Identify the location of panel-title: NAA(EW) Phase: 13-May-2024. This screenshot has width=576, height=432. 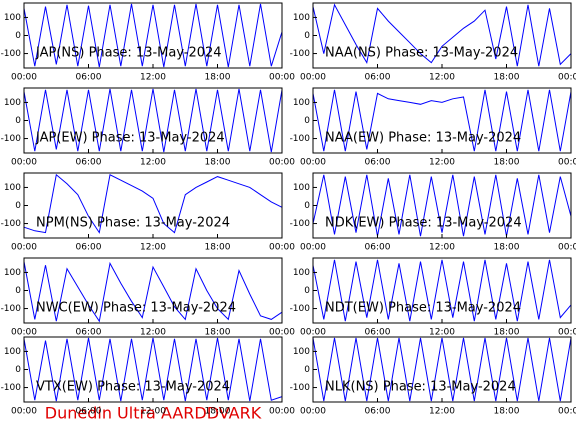
(423, 138).